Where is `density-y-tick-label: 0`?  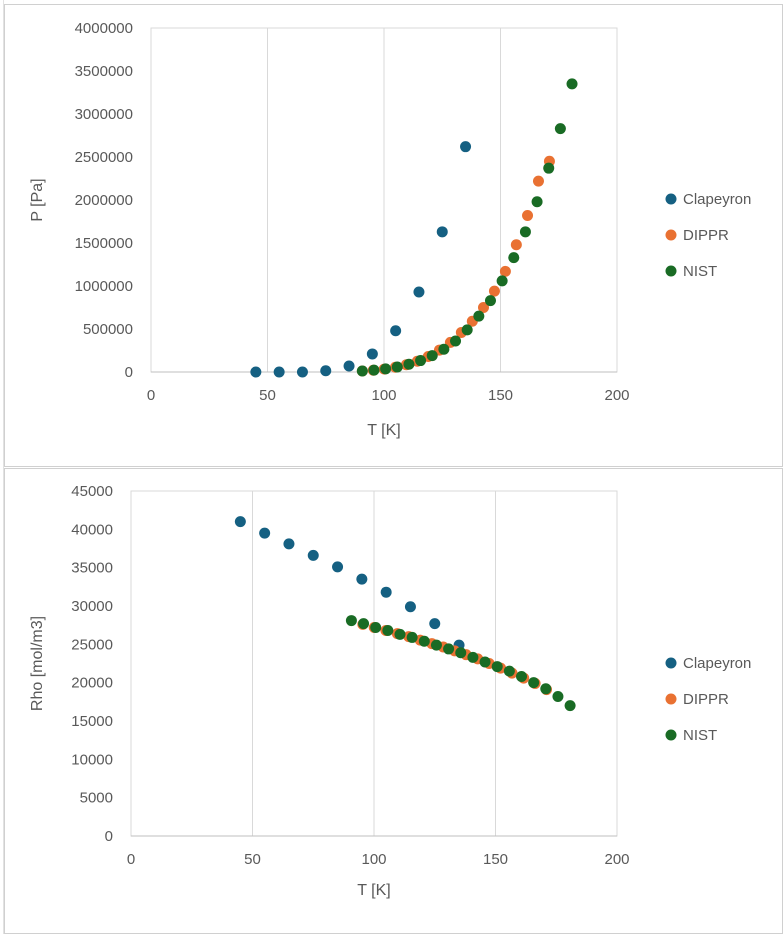 density-y-tick-label: 0 is located at coordinates (109, 836).